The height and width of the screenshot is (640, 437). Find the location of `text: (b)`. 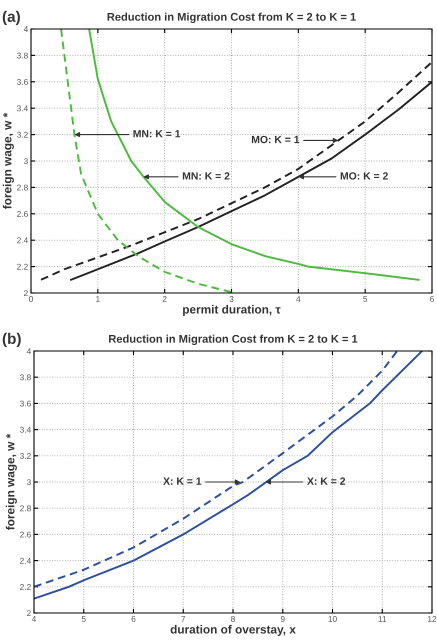

text: (b) is located at coordinates (11, 339).